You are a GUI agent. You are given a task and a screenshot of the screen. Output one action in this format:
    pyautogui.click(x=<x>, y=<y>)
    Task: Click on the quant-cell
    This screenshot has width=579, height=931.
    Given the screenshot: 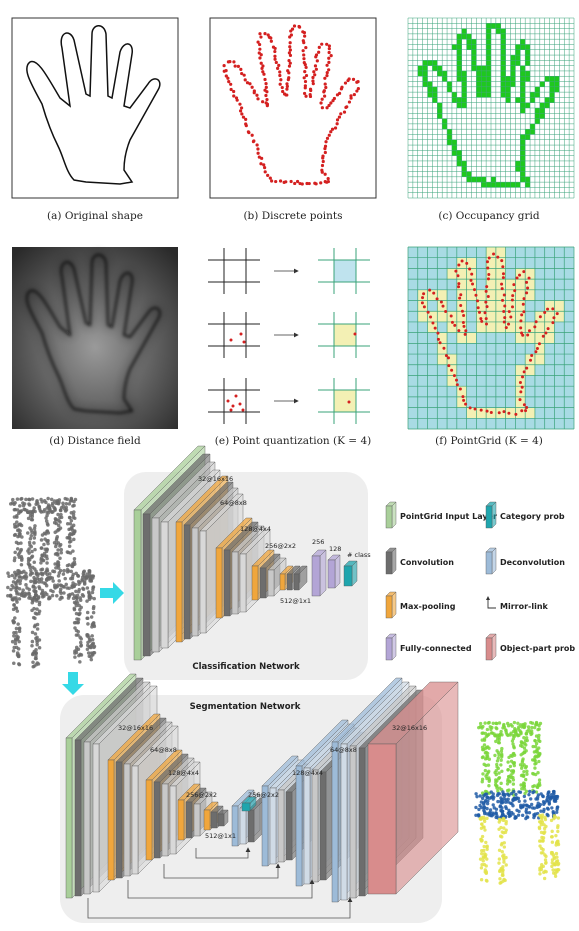 What is the action you would take?
    pyautogui.click(x=345, y=335)
    